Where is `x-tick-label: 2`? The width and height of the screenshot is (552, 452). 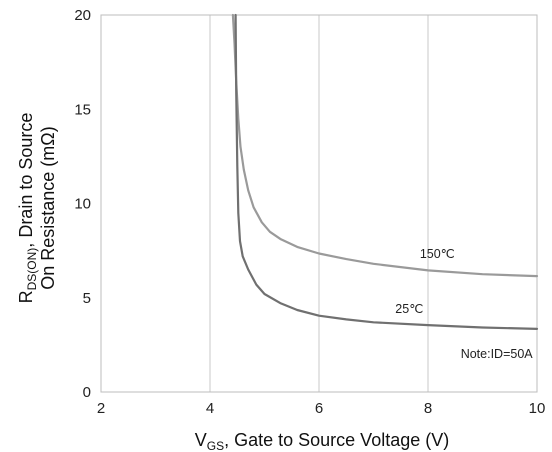 x-tick-label: 2 is located at coordinates (101, 408).